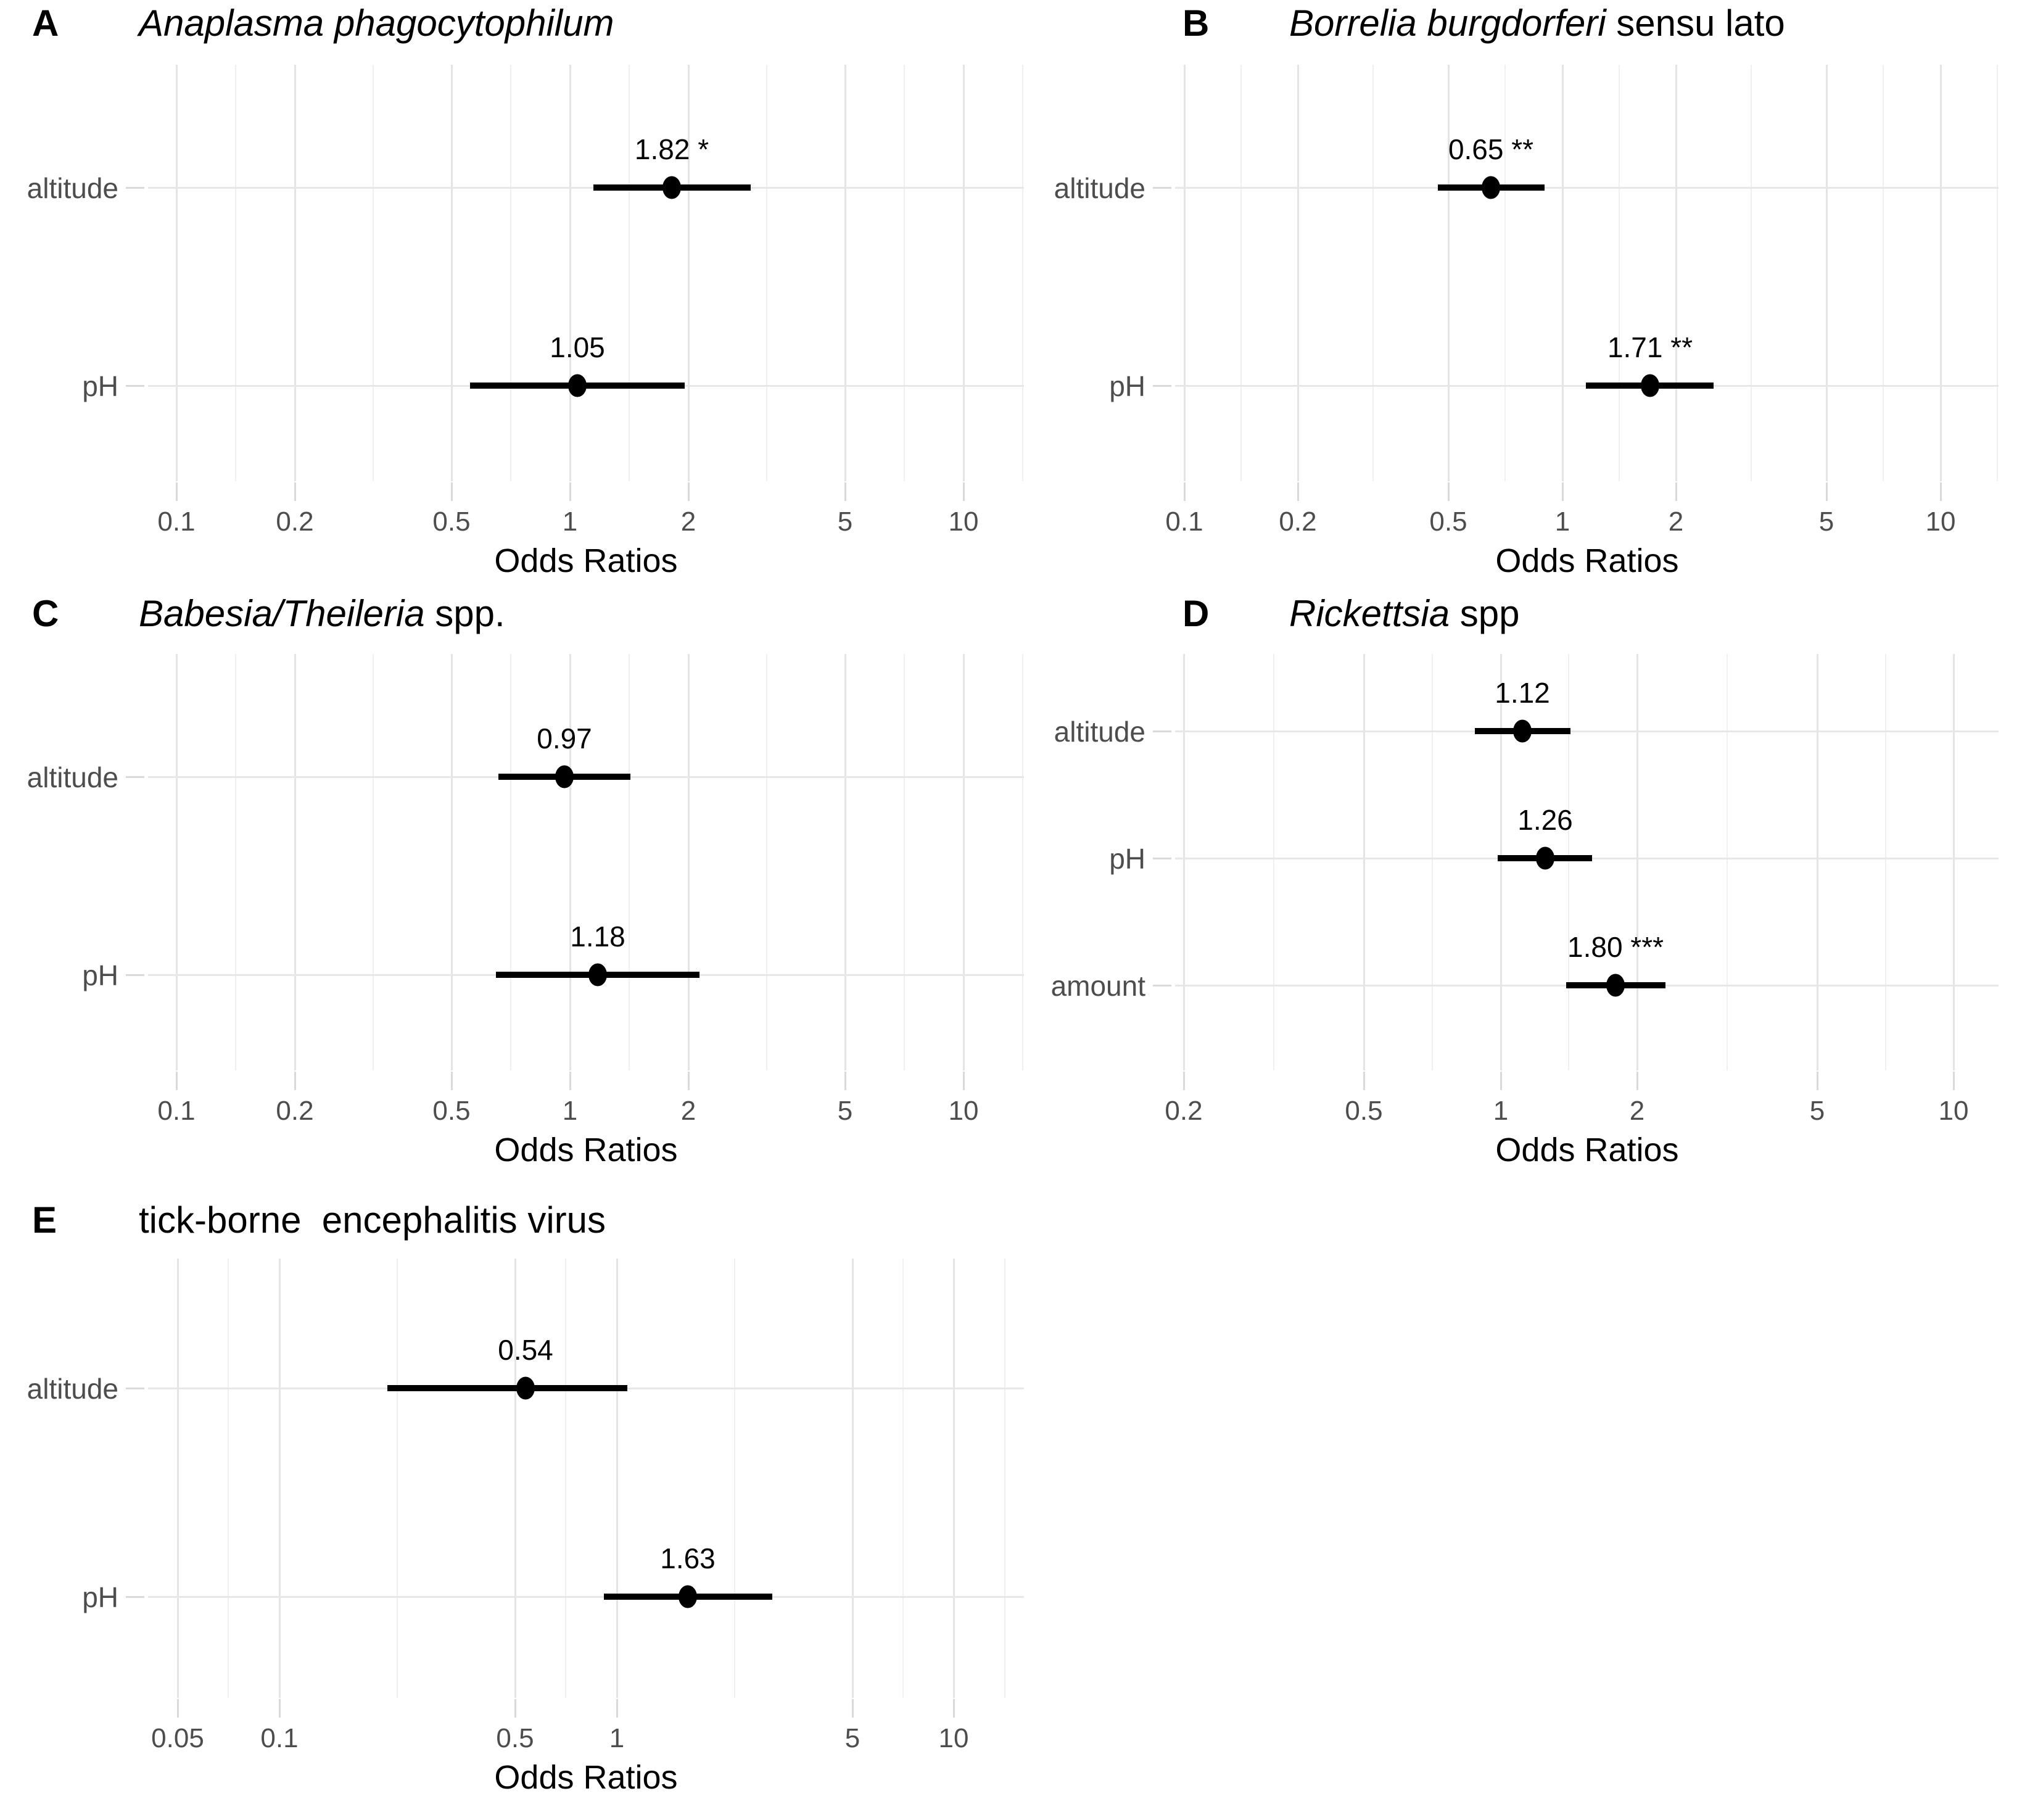  Describe the element at coordinates (1522, 693) in the screenshot. I see `estimate-label: 1.12` at that location.